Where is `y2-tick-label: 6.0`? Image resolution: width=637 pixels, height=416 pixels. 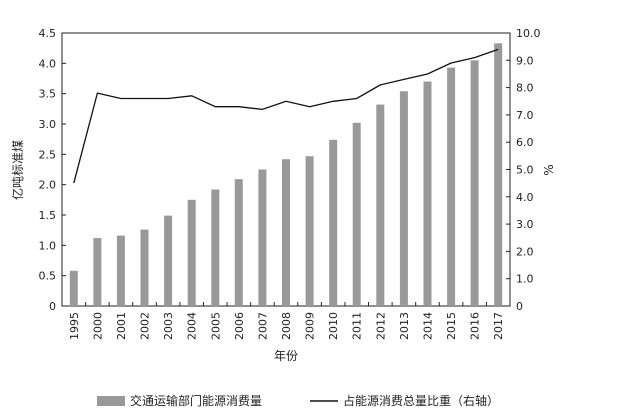
y2-tick-label: 6.0 is located at coordinates (525, 142).